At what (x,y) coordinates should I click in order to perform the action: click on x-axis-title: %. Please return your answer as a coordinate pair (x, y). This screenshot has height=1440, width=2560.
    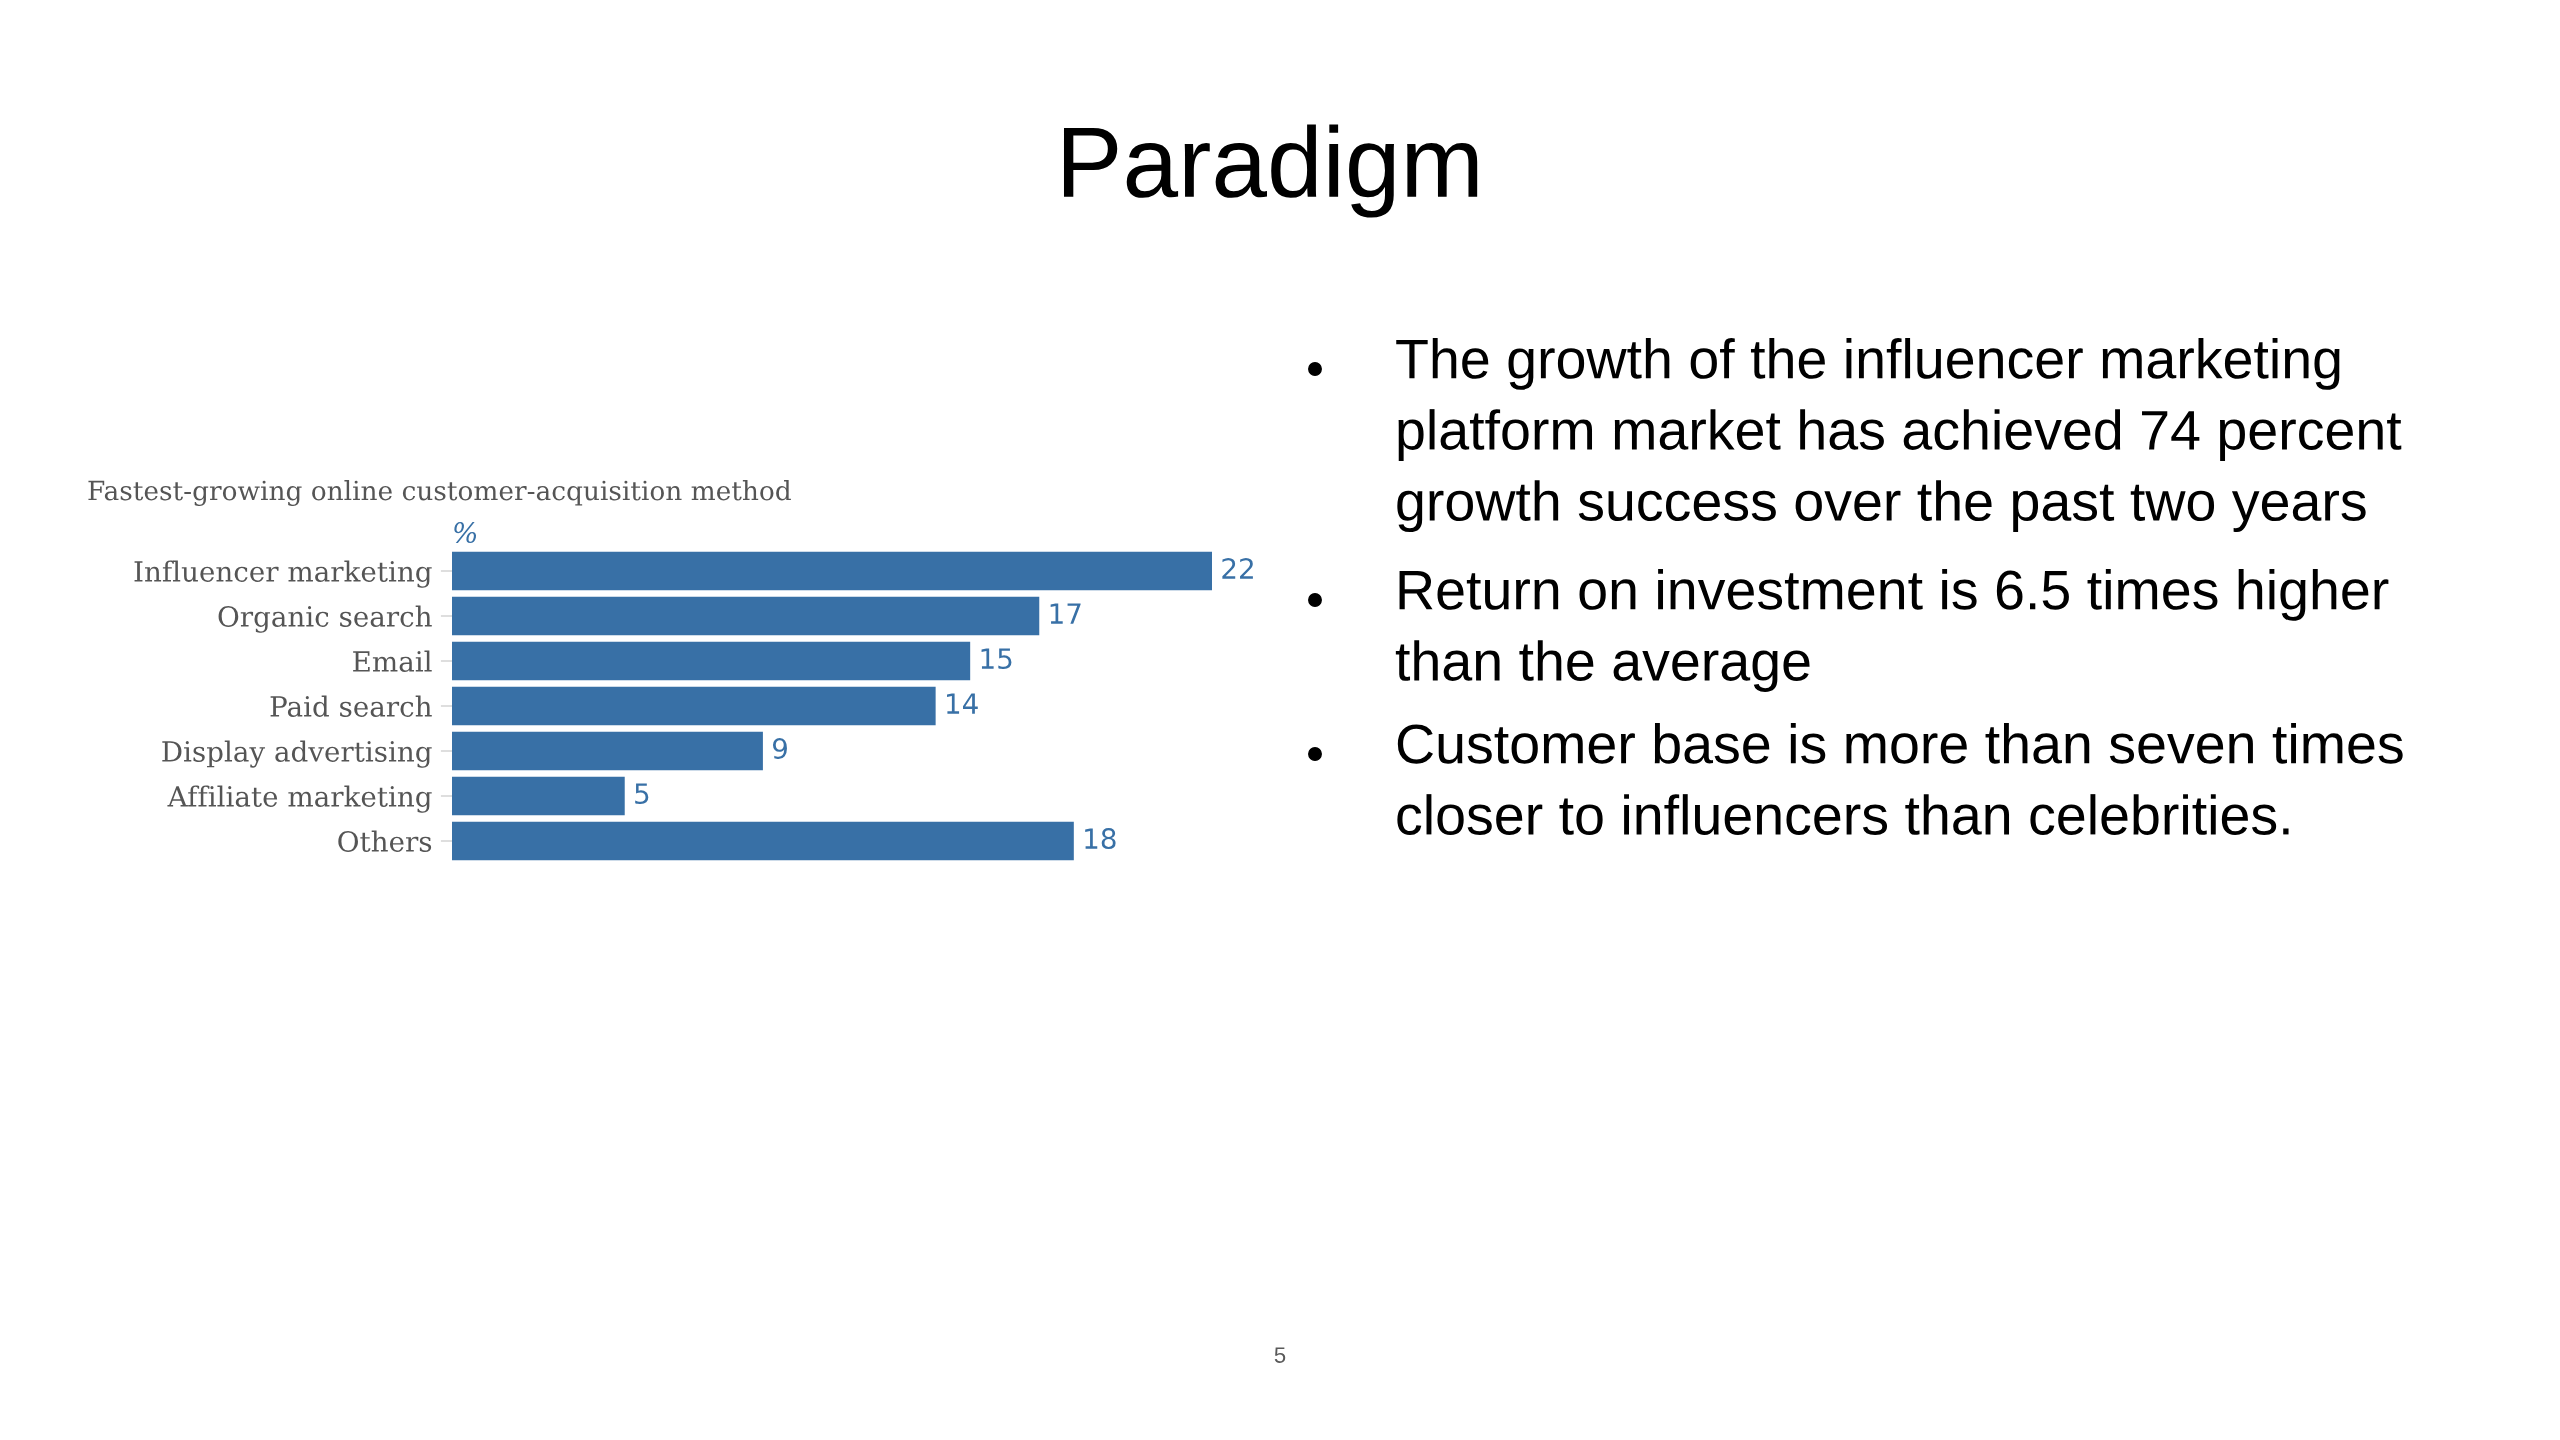
    Looking at the image, I should click on (465, 533).